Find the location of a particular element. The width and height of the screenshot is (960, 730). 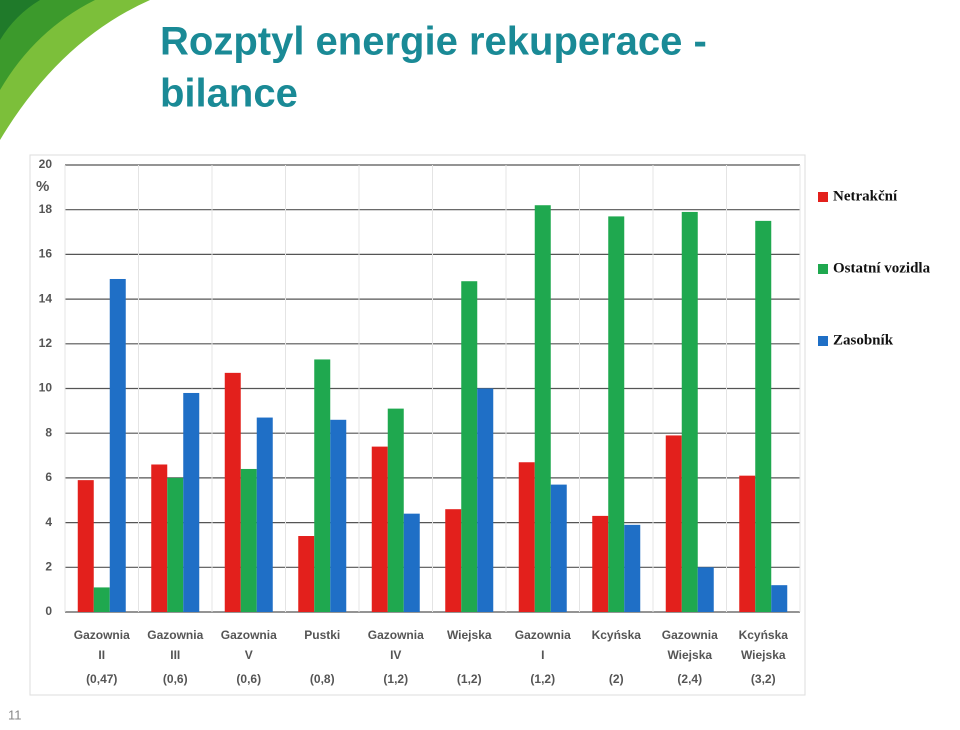

legend-label: Zasobník is located at coordinates (863, 340).